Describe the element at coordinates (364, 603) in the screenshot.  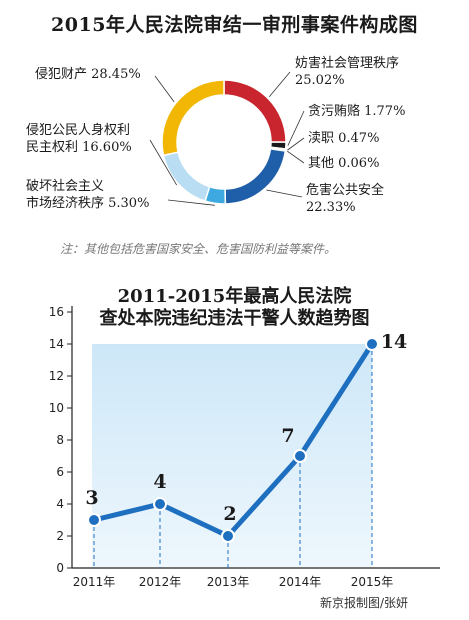
I see `credit: 新京报制图/张妍` at that location.